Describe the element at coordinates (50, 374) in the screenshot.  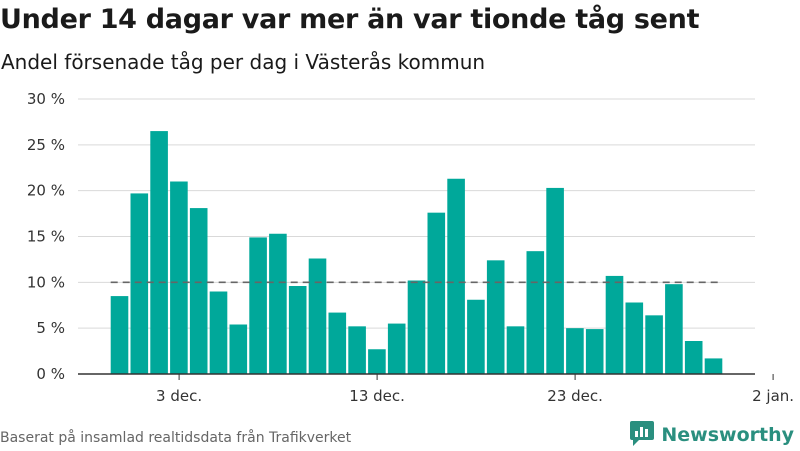
I see `y-tick-label: 0 %` at that location.